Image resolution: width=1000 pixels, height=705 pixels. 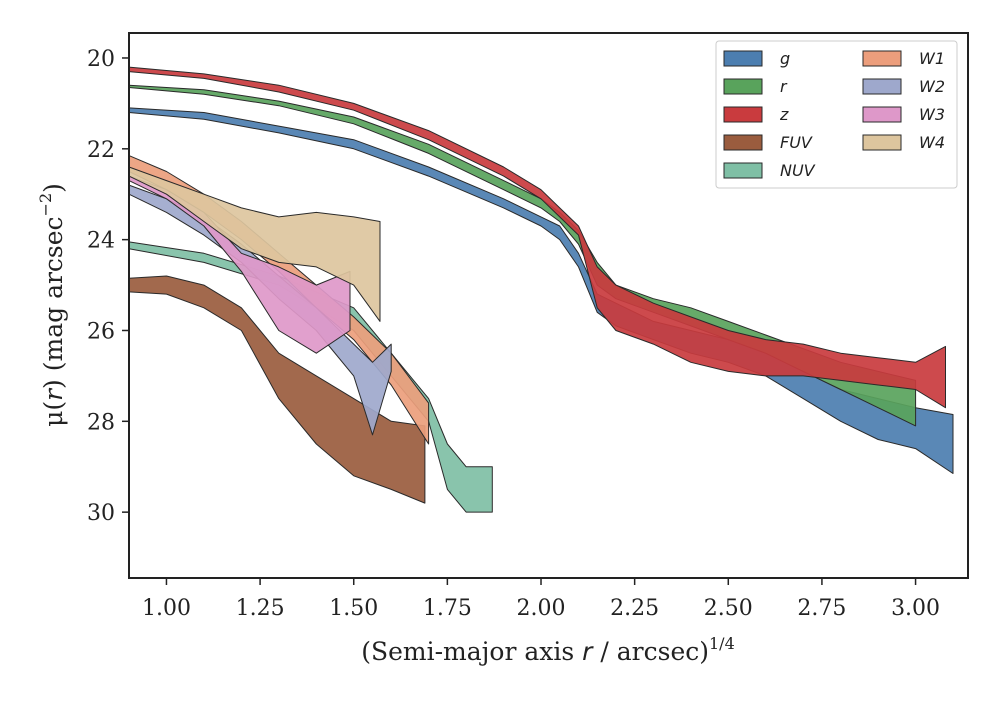 What do you see at coordinates (932, 142) in the screenshot?
I see `legend-label-w4: W4` at bounding box center [932, 142].